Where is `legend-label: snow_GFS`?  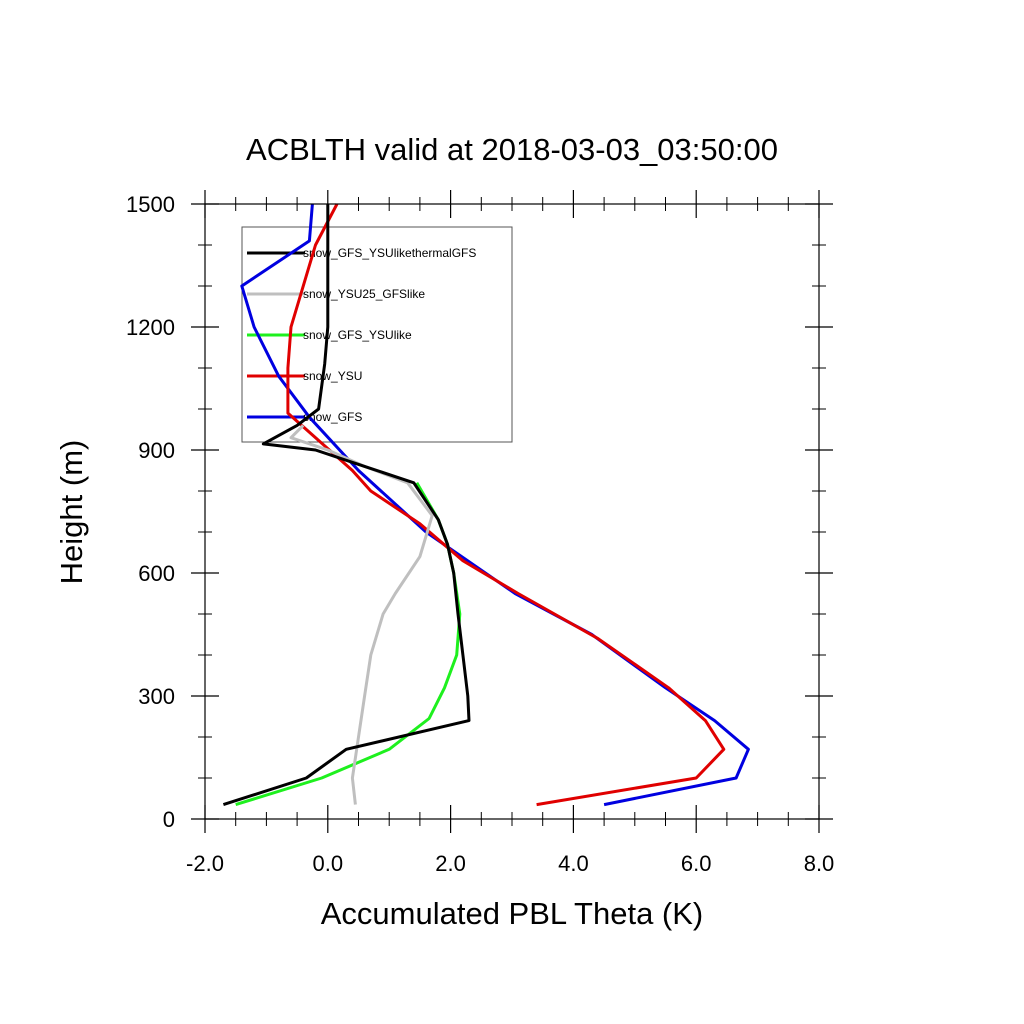
legend-label: snow_GFS is located at coordinates (332, 417).